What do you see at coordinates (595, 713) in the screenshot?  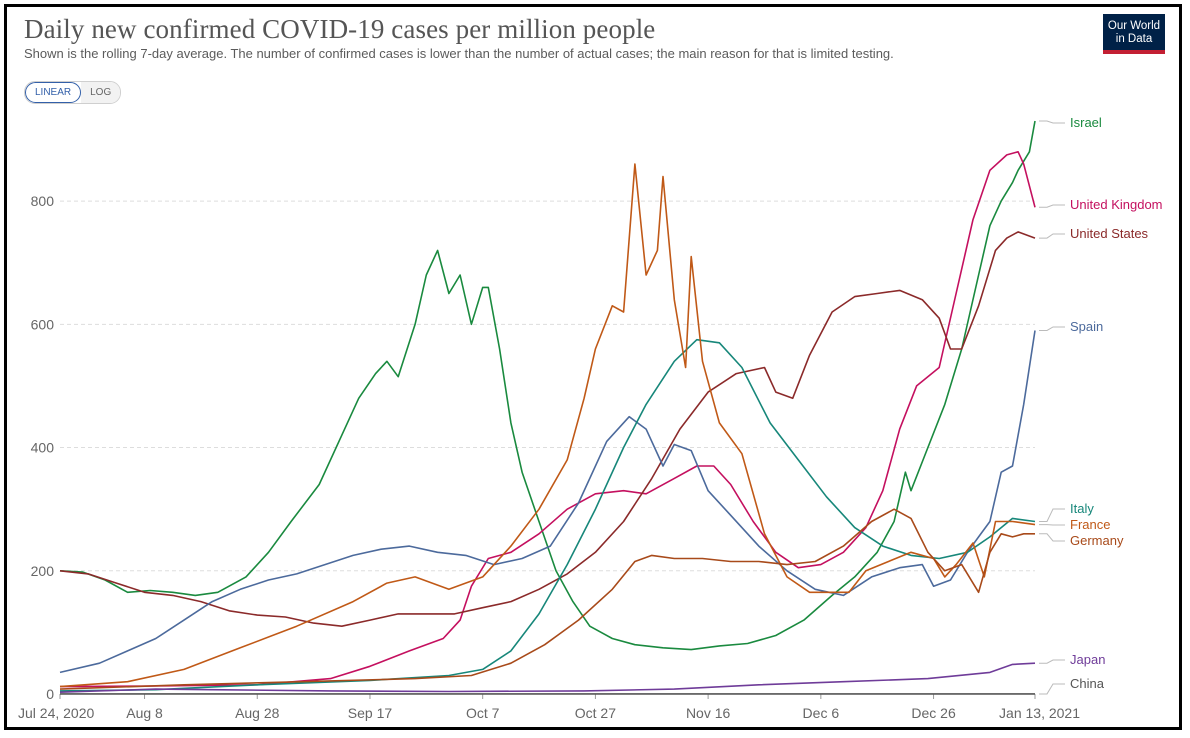 I see `x-tick-label: Oct 27` at bounding box center [595, 713].